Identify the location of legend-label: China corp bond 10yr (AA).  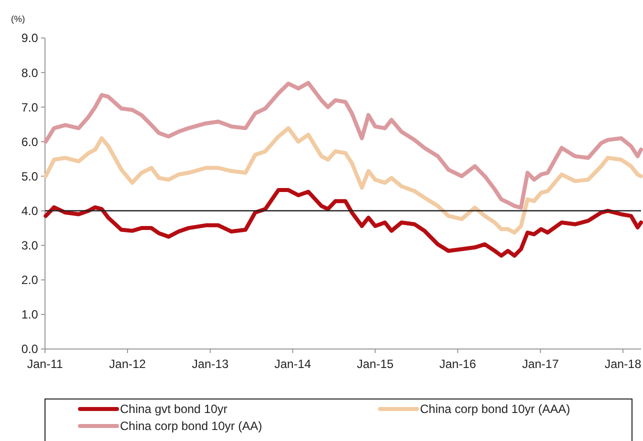
(191, 426).